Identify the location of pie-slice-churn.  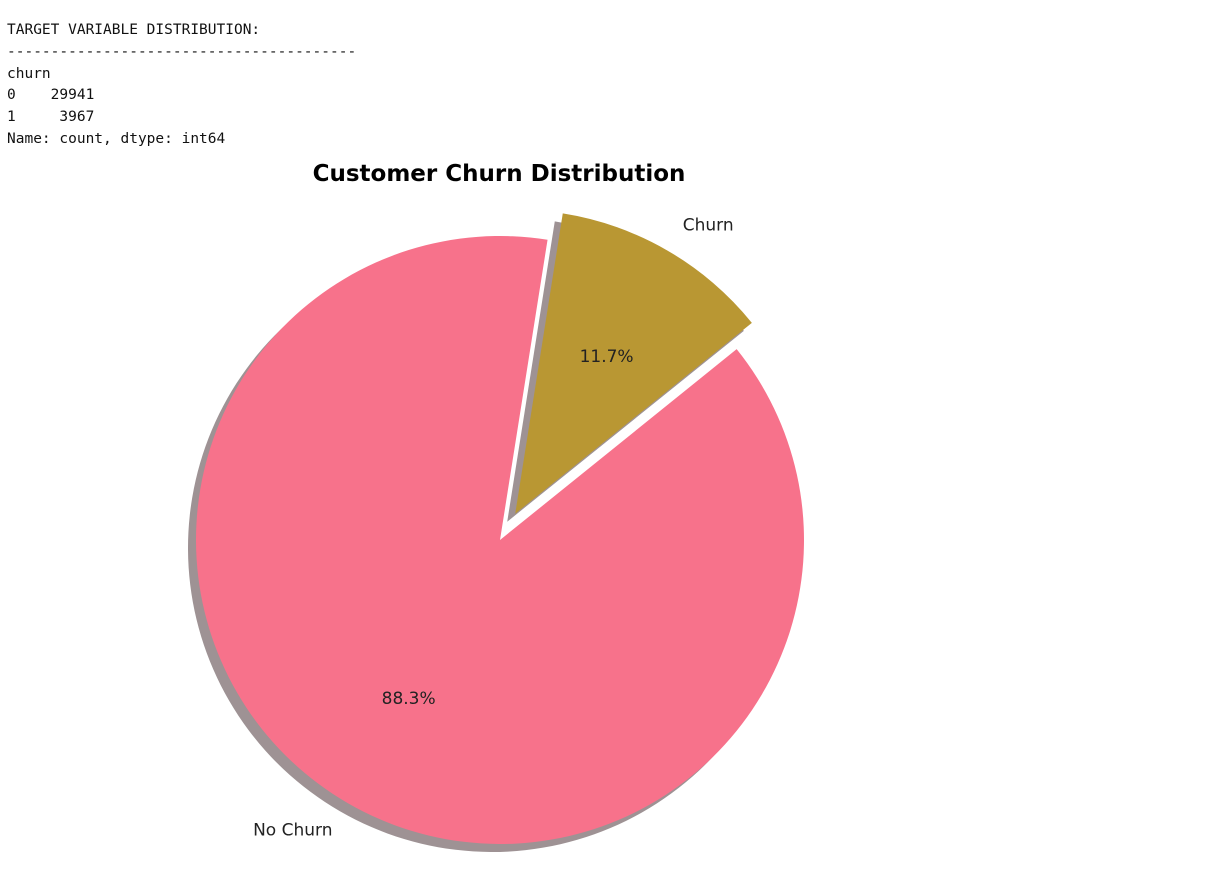
(633, 363).